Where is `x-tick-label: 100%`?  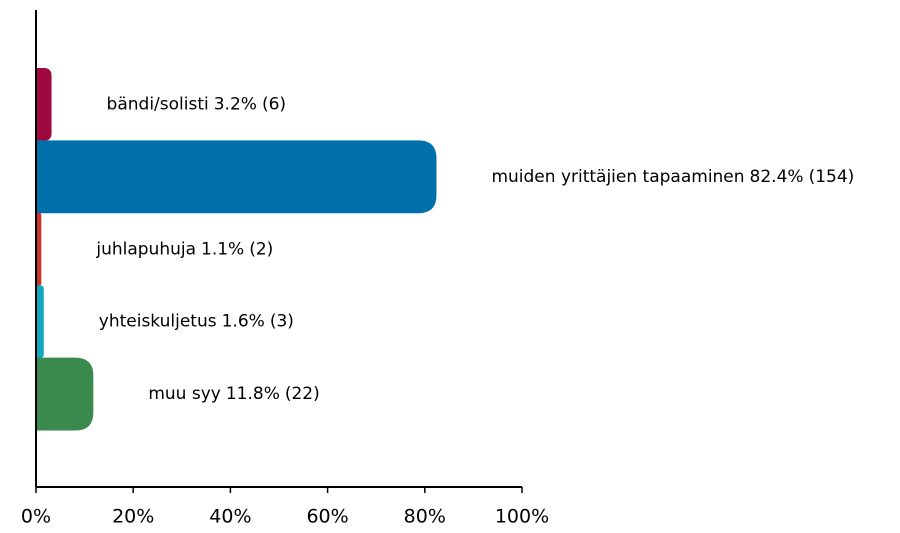
x-tick-label: 100% is located at coordinates (522, 517).